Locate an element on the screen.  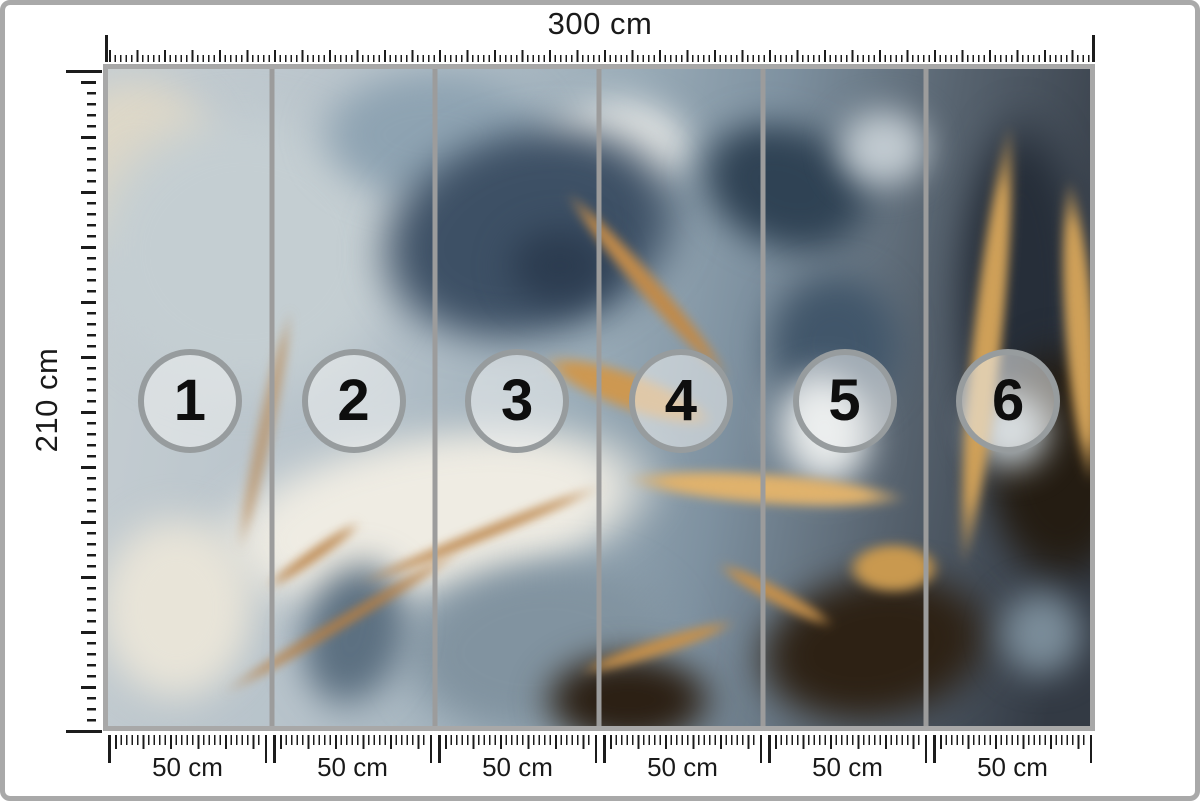
panel-number-badge: 5 is located at coordinates (844, 400).